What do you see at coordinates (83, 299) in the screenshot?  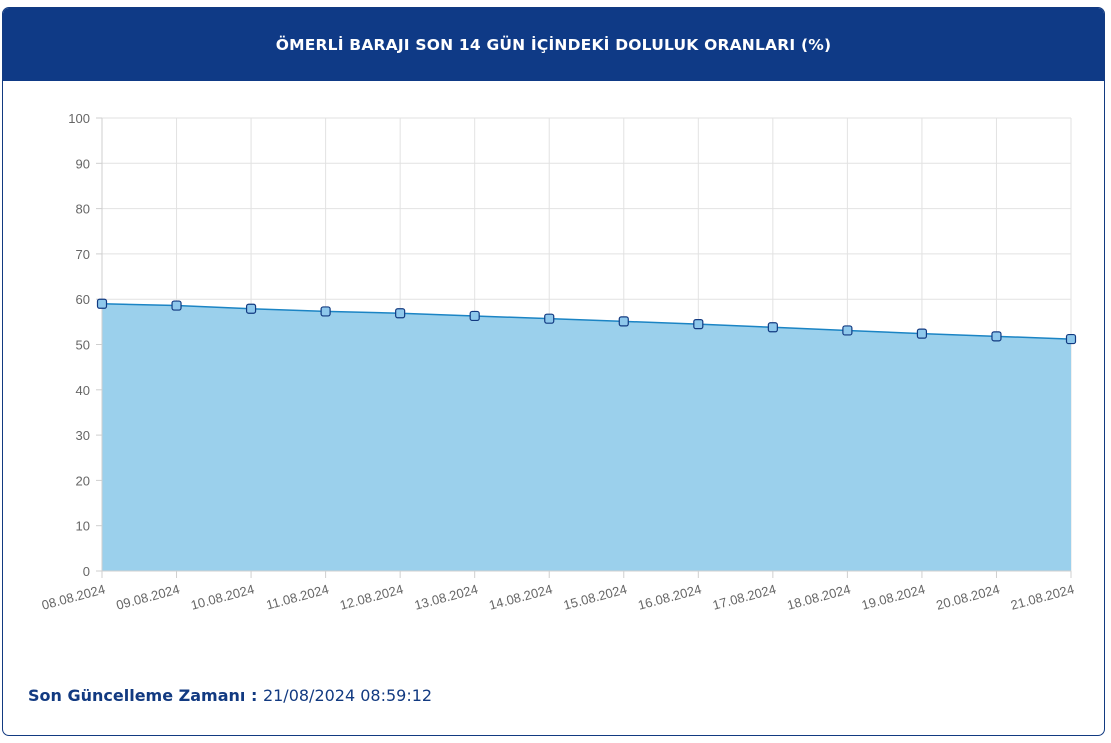 I see `y-tick-label: 60` at bounding box center [83, 299].